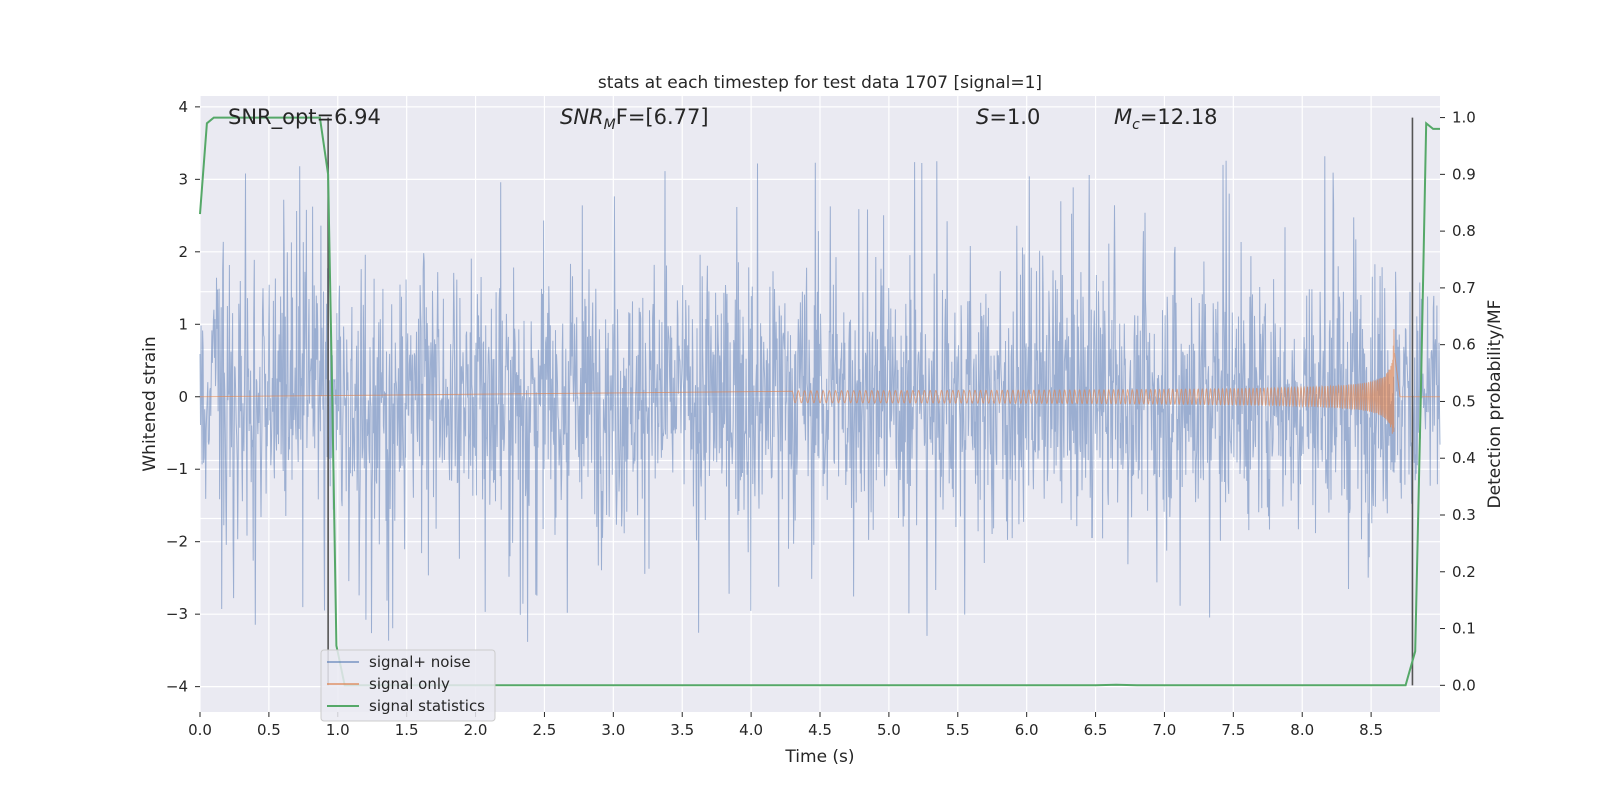 Image resolution: width=1600 pixels, height=800 pixels. Describe the element at coordinates (820, 730) in the screenshot. I see `x-tick-label: 4.5` at that location.